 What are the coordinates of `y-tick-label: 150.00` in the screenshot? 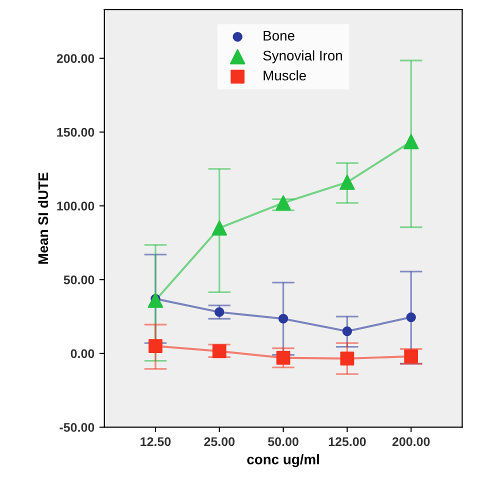 It's located at (75, 132).